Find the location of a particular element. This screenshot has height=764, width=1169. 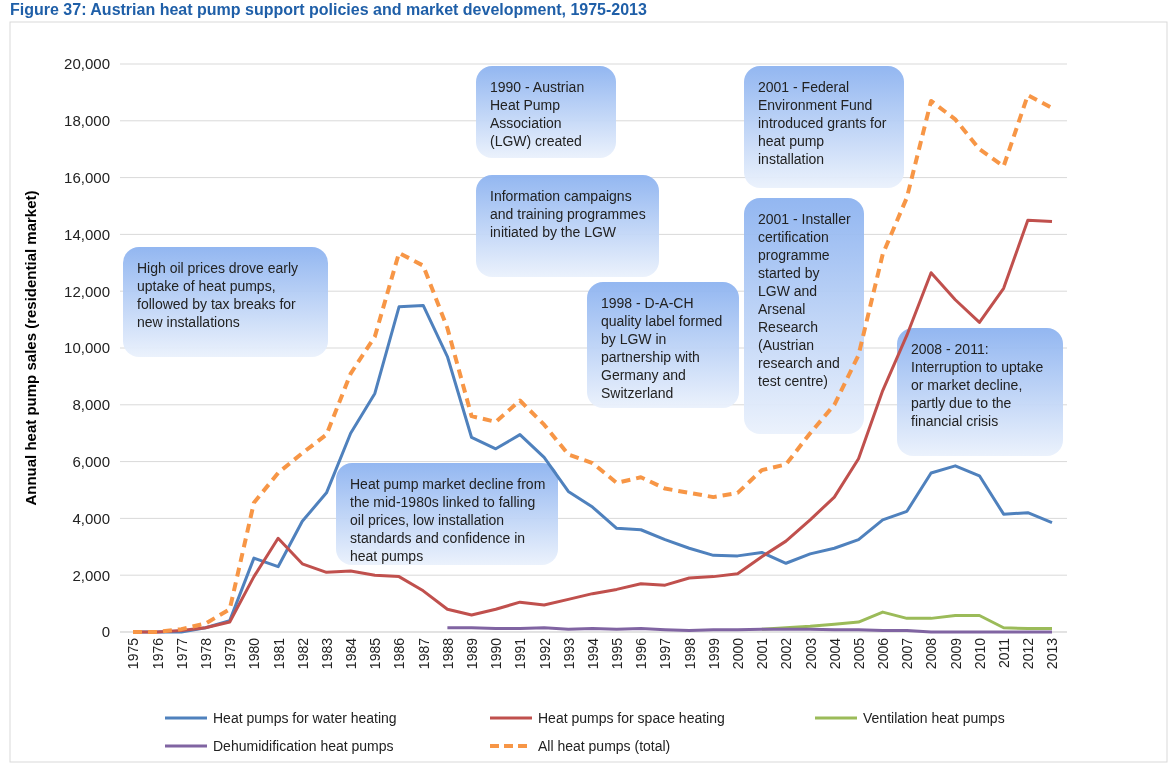

y-tick-label: 6,000 is located at coordinates (91, 461).